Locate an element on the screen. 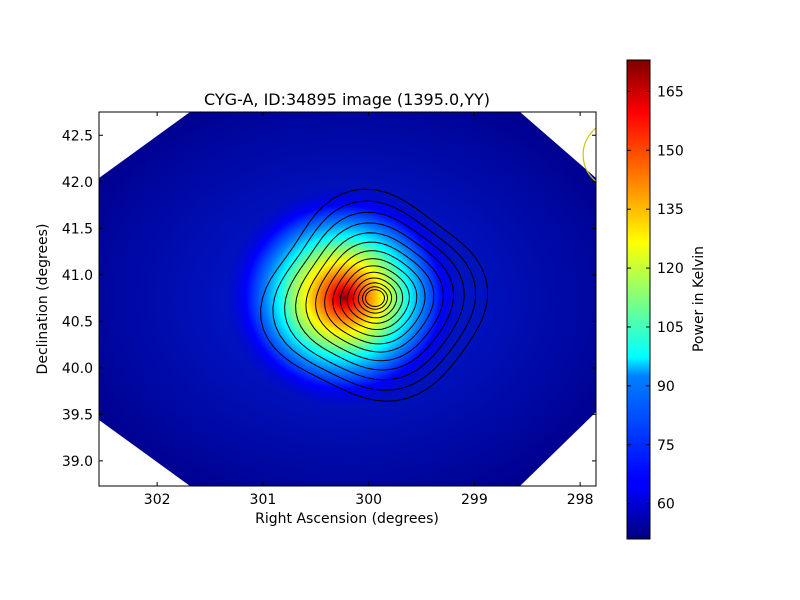  beam-marker is located at coordinates (589, 155).